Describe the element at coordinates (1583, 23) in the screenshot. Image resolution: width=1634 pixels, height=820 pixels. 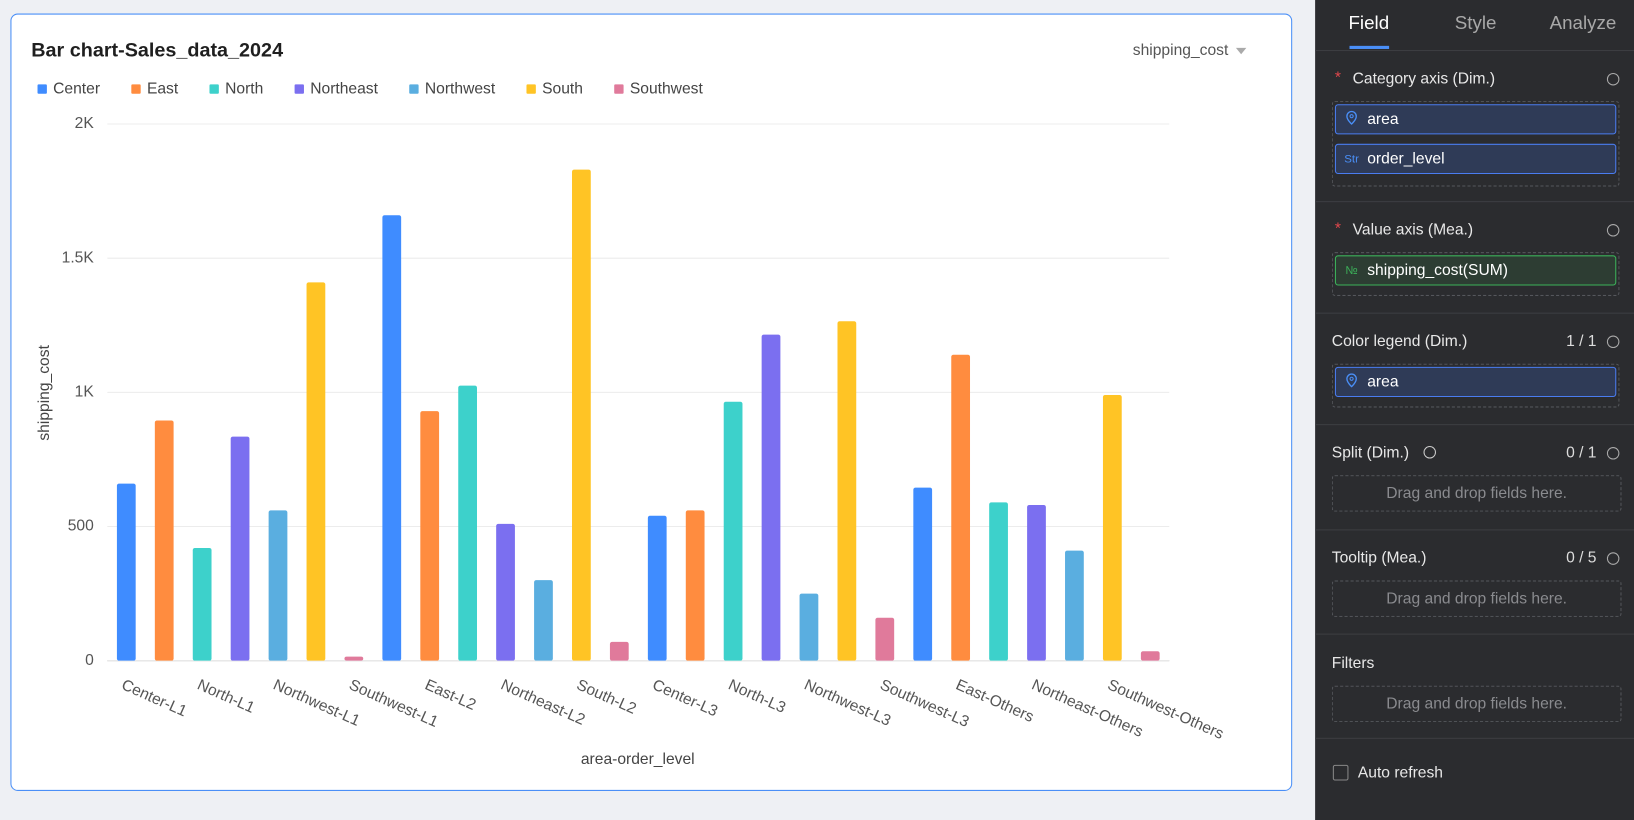
I see `tab: Analyze` at that location.